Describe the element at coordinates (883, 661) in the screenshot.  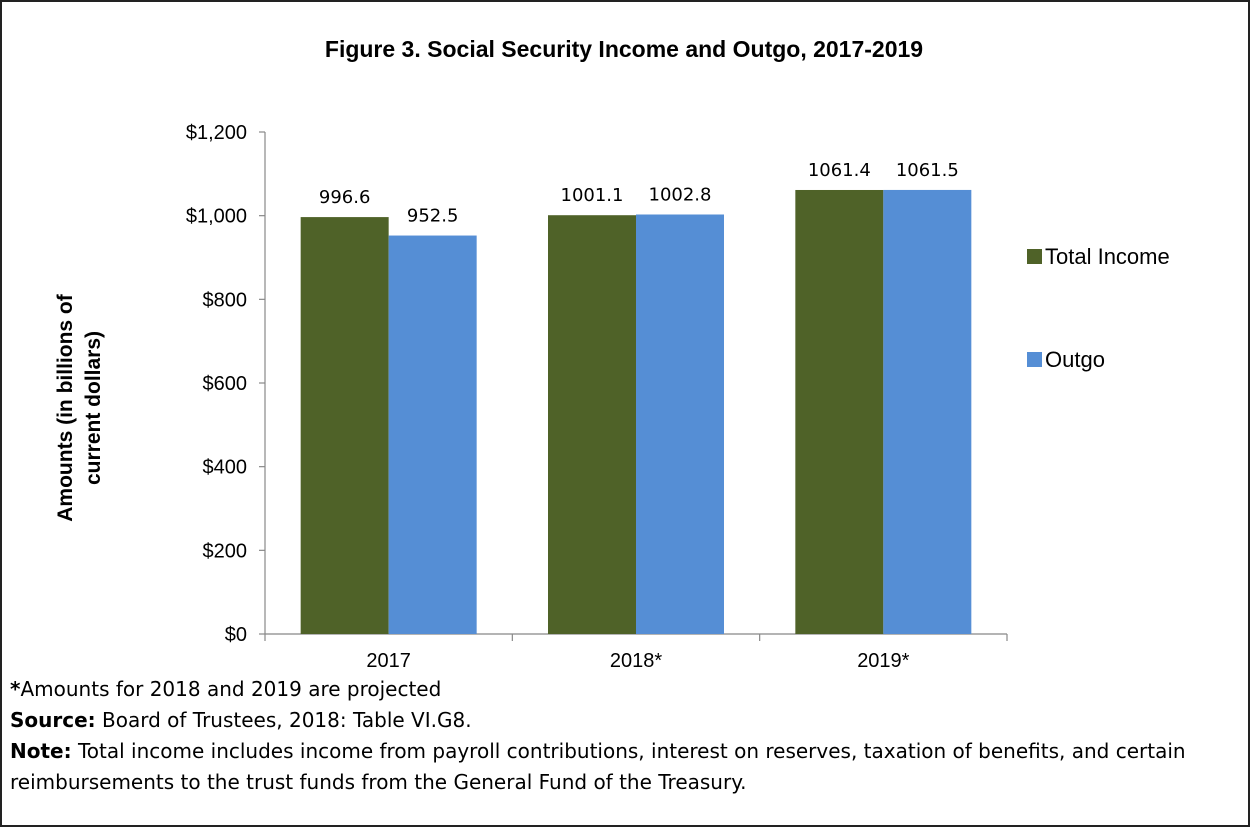
I see `x-tick-label: 2019*` at that location.